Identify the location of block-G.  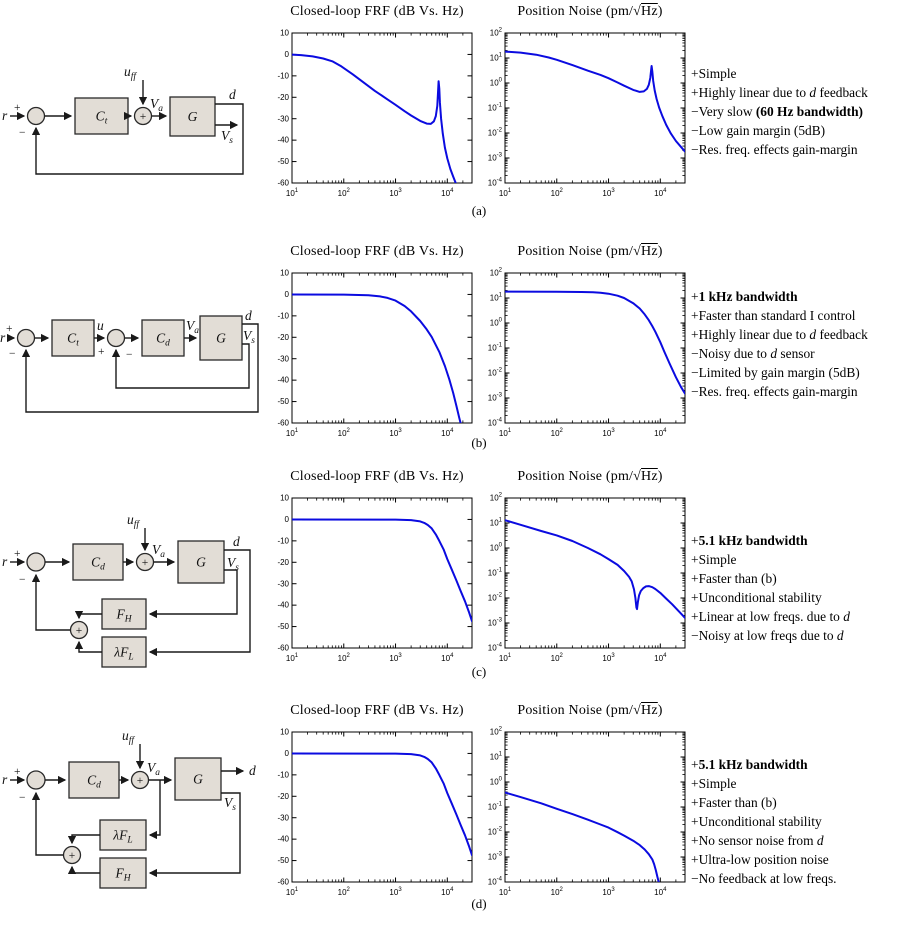
(221, 338).